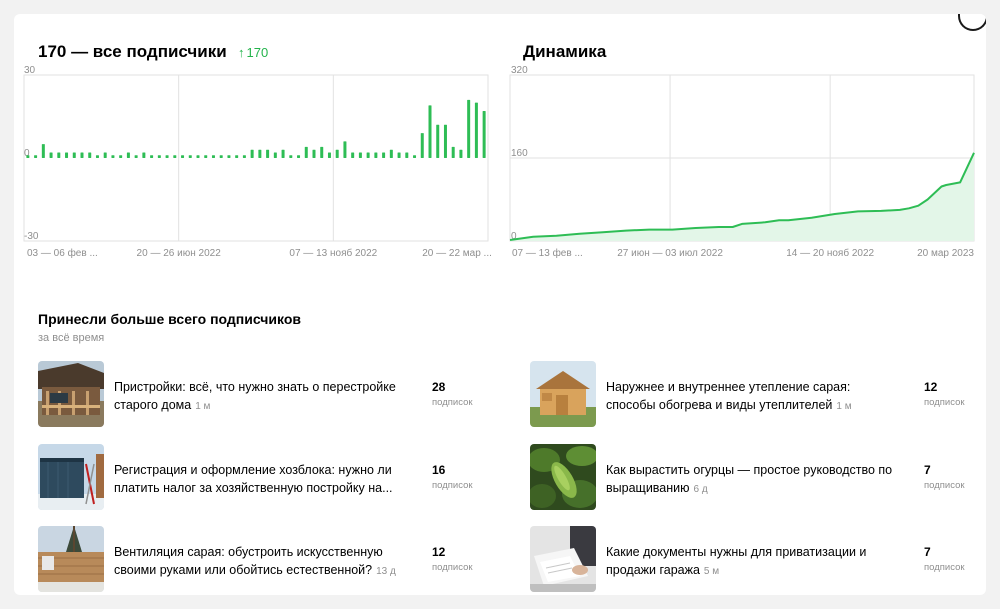  I want to click on growth-indicator: ↑ 170, so click(253, 52).